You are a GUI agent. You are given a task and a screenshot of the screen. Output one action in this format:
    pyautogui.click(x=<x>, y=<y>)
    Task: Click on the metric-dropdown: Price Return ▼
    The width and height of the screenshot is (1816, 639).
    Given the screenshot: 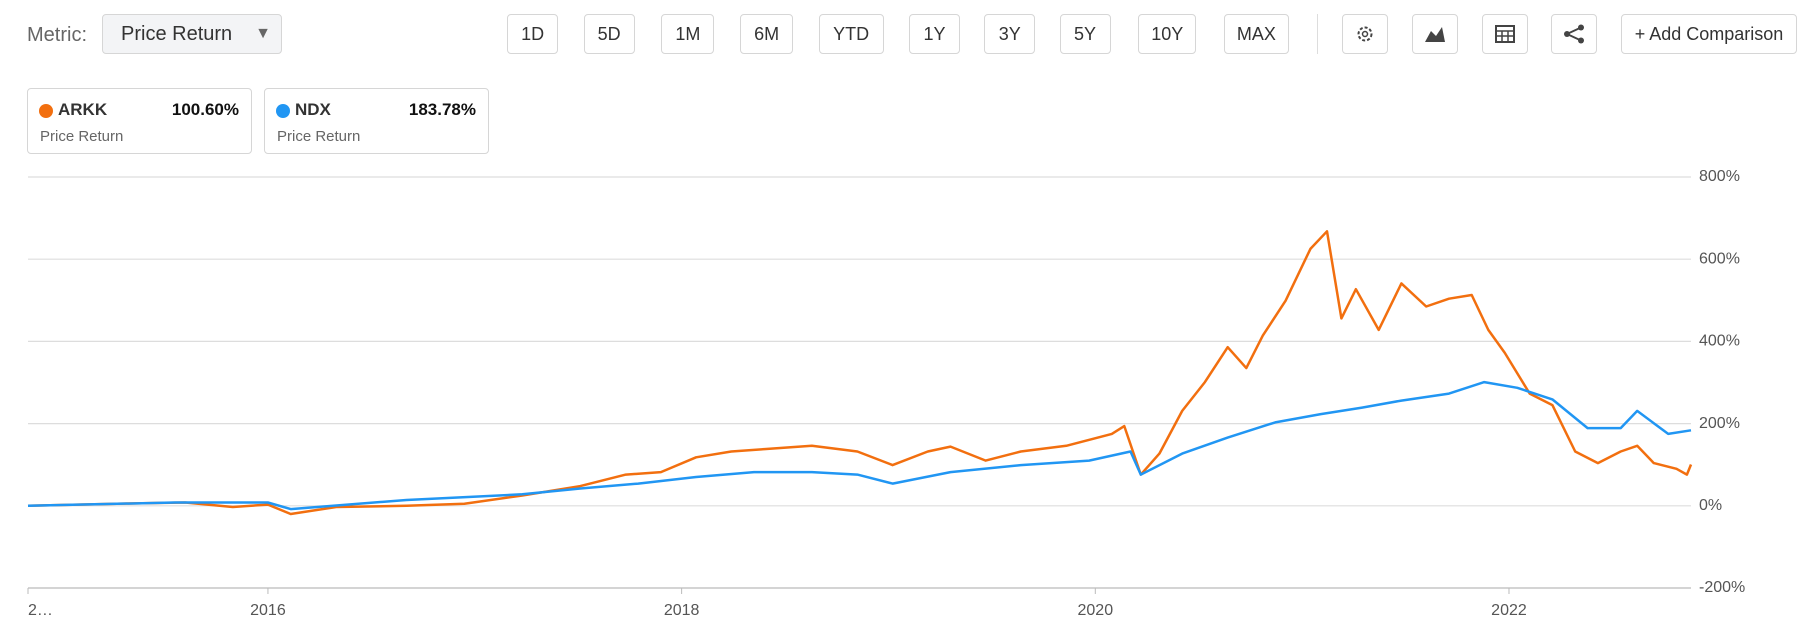 What is the action you would take?
    pyautogui.click(x=192, y=34)
    